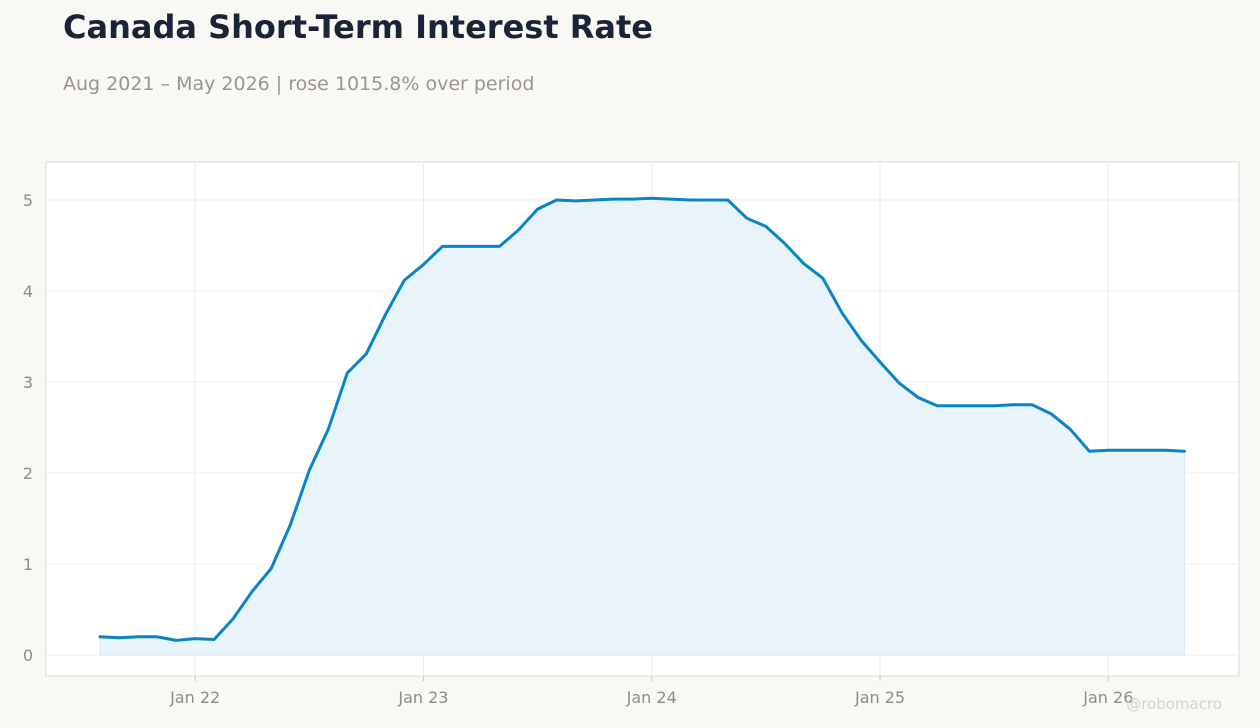  Describe the element at coordinates (28, 655) in the screenshot. I see `y-tick-label: 0` at that location.